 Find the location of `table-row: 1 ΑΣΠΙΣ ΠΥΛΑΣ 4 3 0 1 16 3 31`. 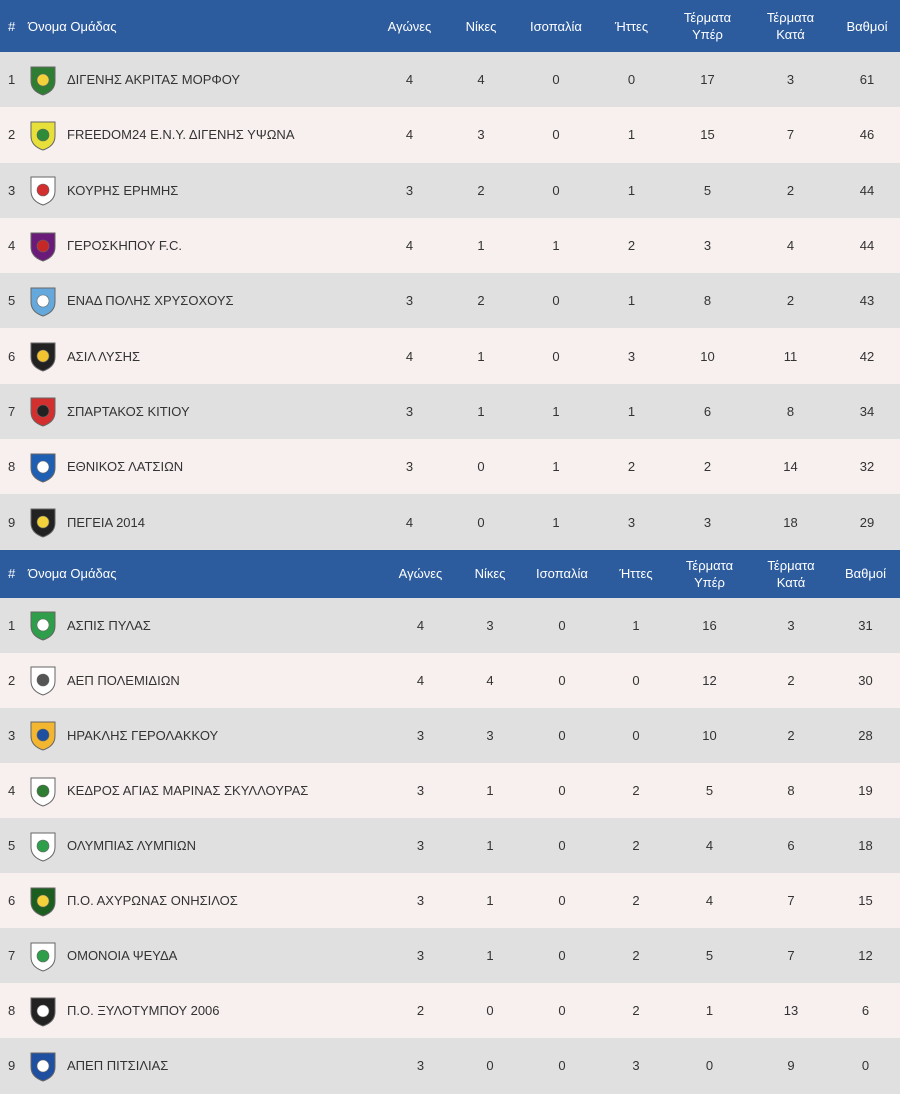

table-row: 1 ΑΣΠΙΣ ΠΥΛΑΣ 4 3 0 1 16 3 31 is located at coordinates (450, 625).